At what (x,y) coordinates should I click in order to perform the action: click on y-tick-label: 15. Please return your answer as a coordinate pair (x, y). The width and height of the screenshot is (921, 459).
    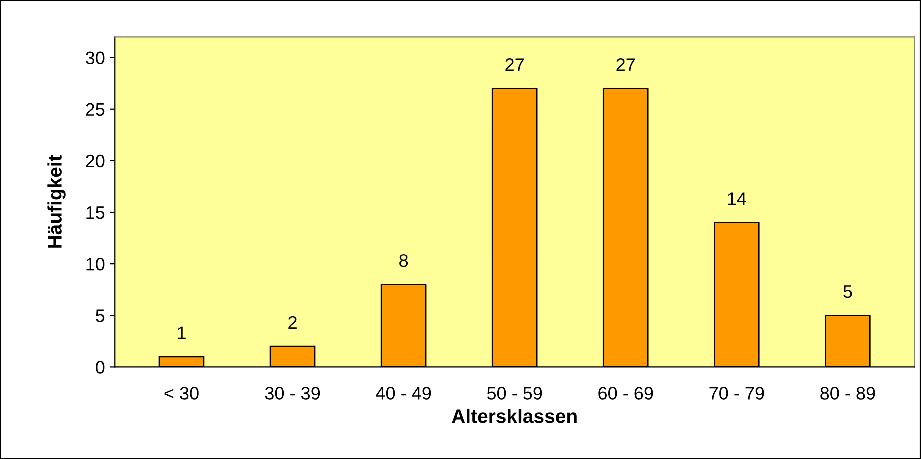
    Looking at the image, I should click on (95, 213).